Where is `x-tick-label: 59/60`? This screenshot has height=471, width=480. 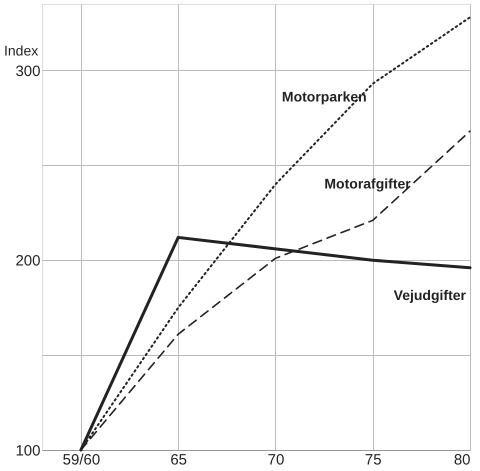
x-tick-label: 59/60 is located at coordinates (81, 460).